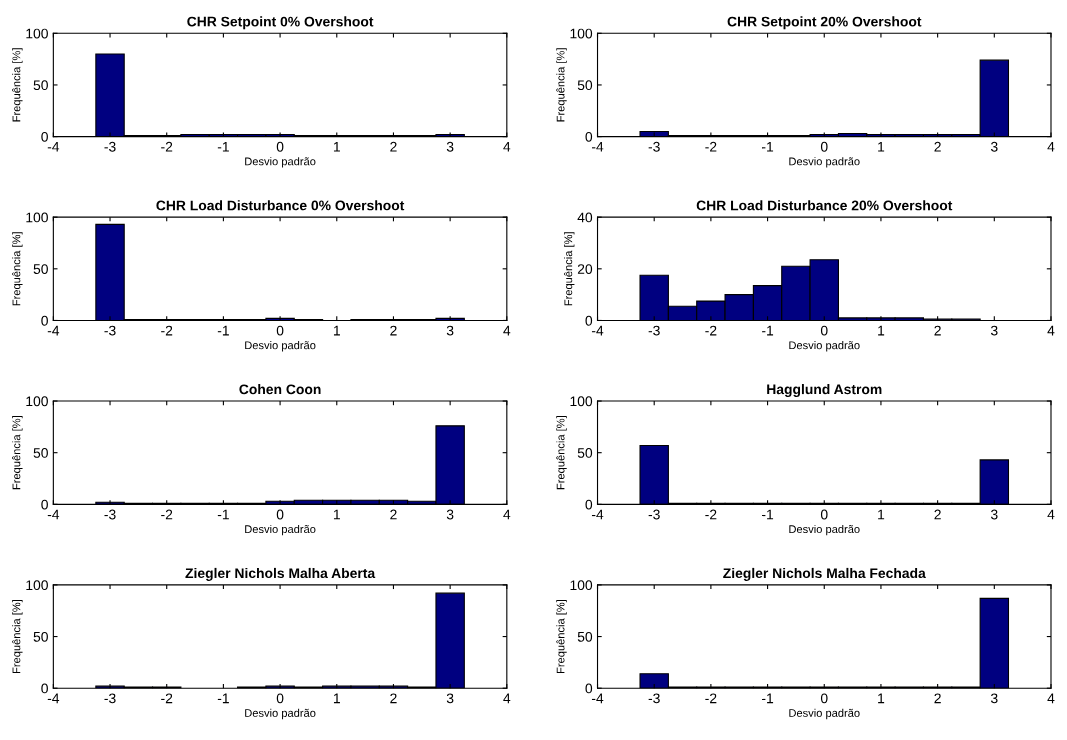  Describe the element at coordinates (585, 217) in the screenshot. I see `y-tick-label: 40` at that location.